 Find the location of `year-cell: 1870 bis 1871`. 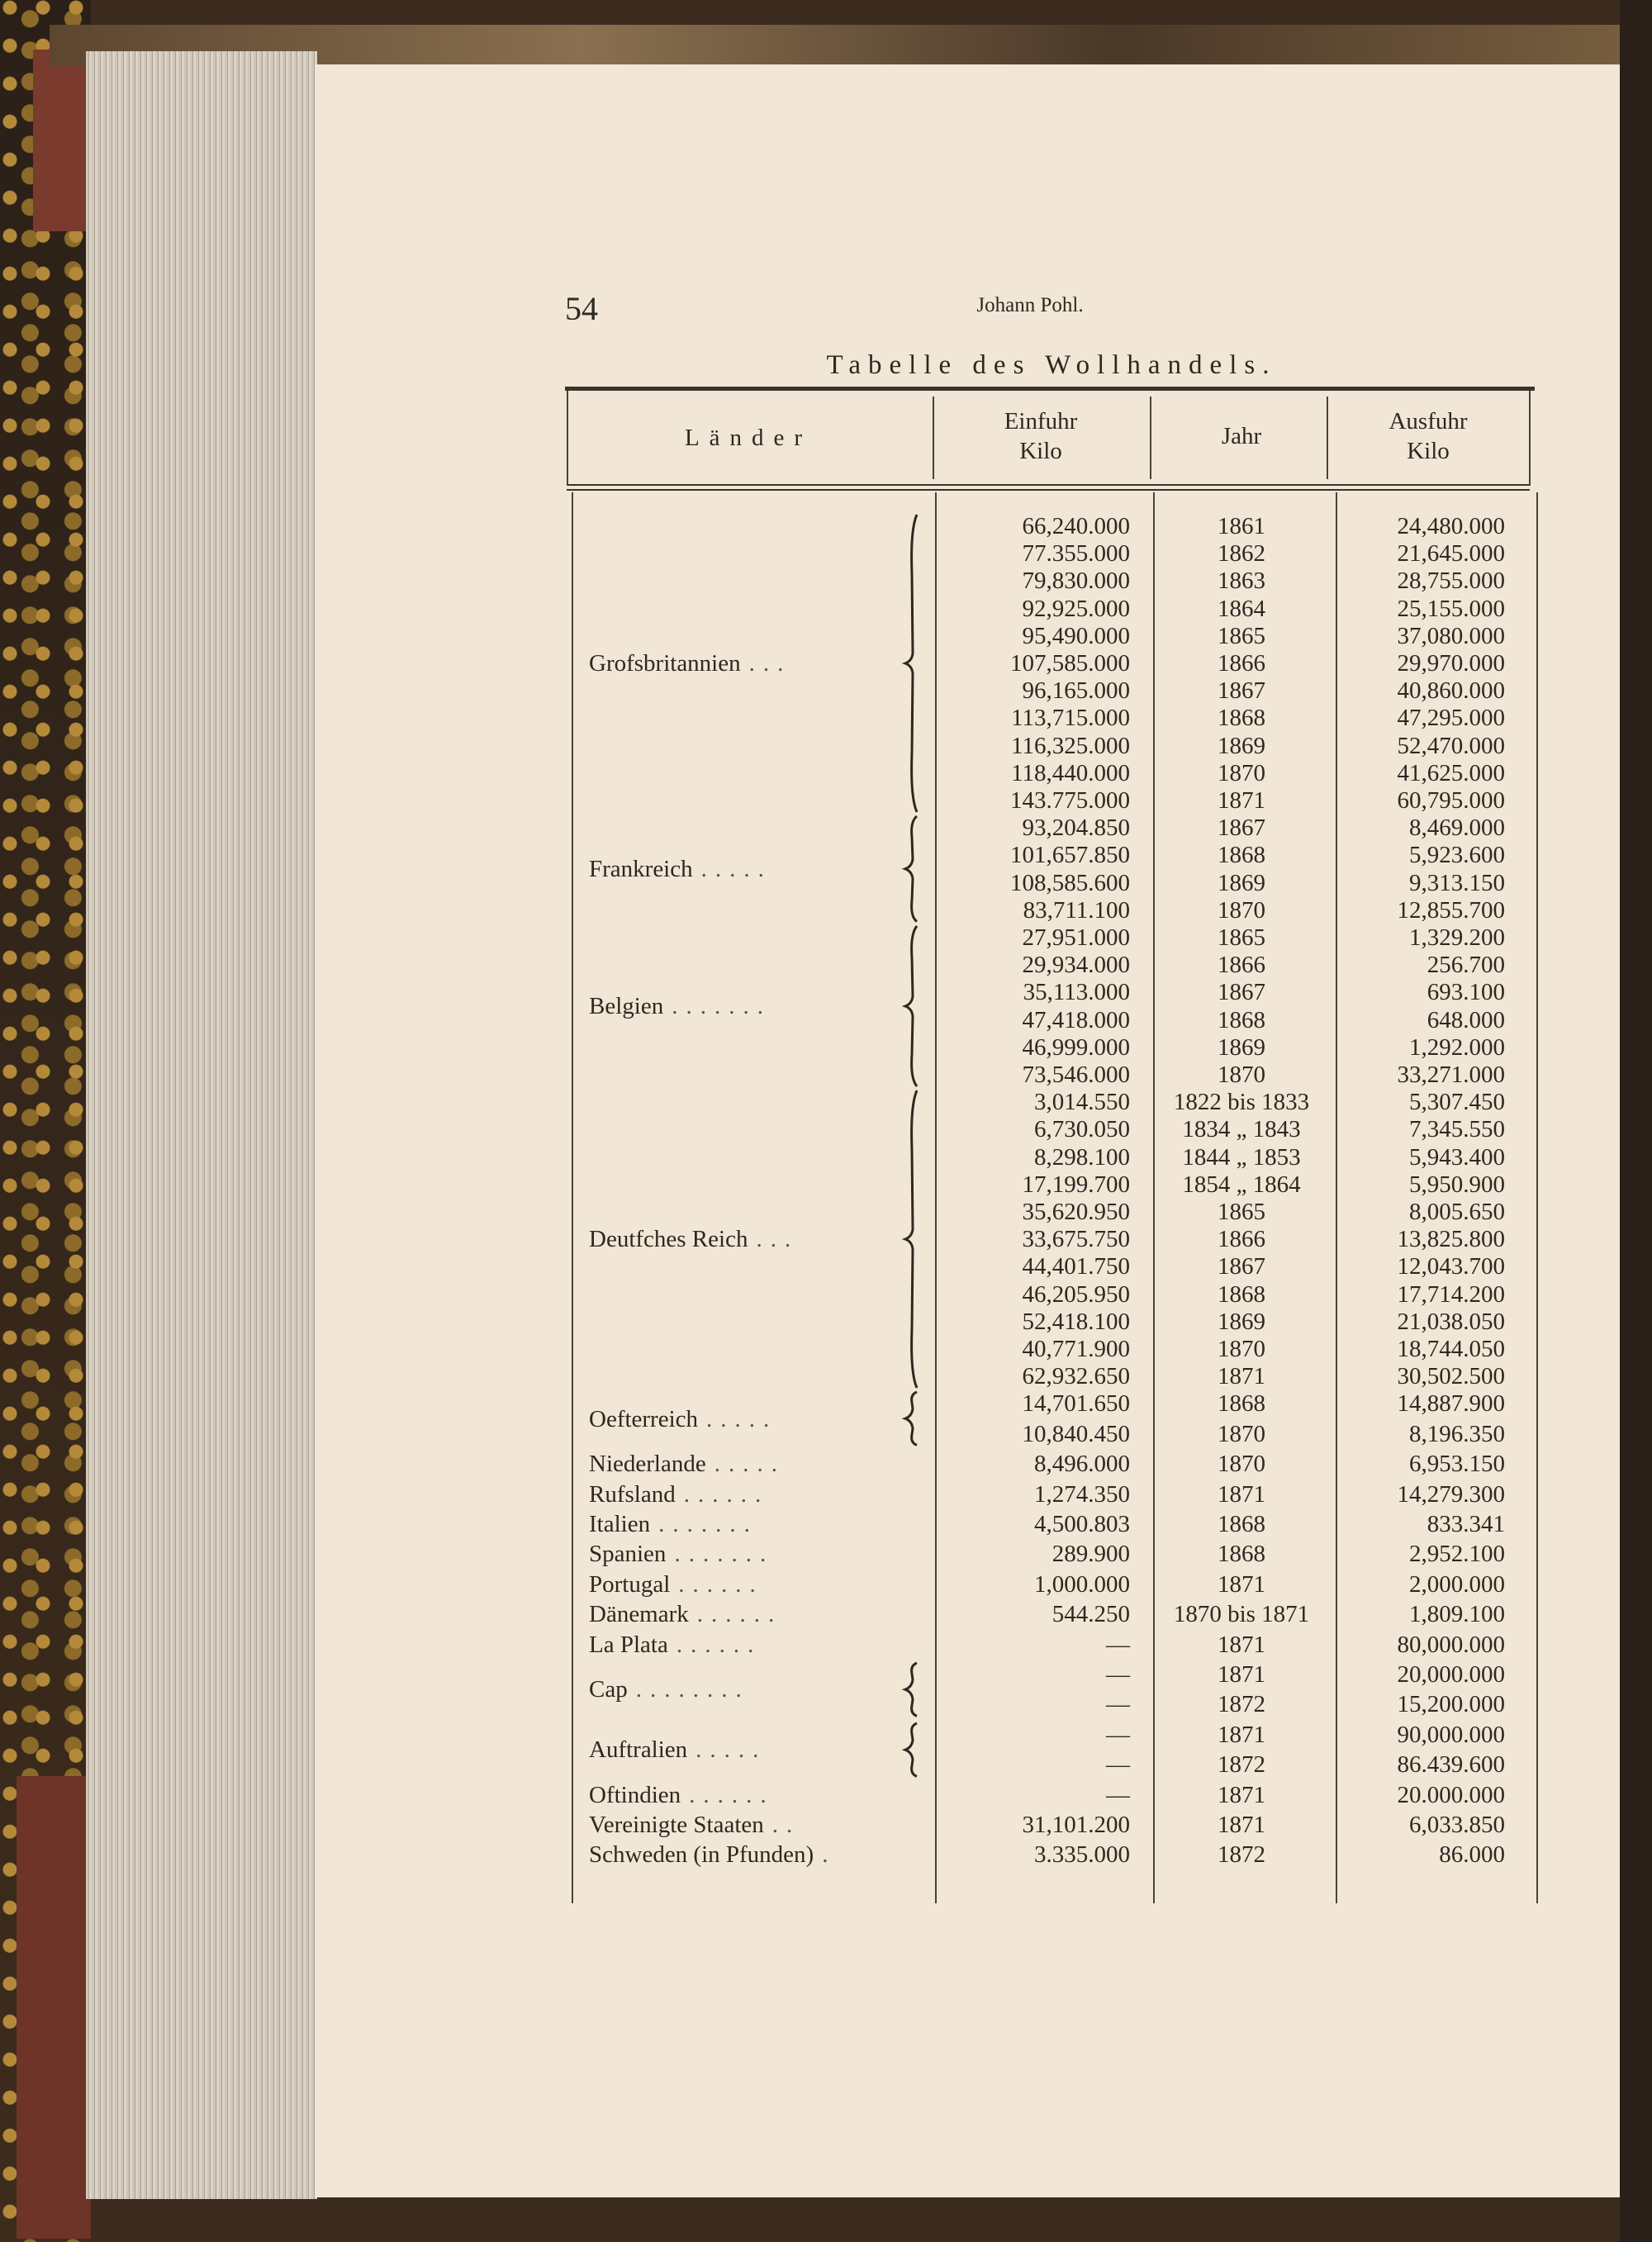

year-cell: 1870 bis 1871 is located at coordinates (1241, 1614).